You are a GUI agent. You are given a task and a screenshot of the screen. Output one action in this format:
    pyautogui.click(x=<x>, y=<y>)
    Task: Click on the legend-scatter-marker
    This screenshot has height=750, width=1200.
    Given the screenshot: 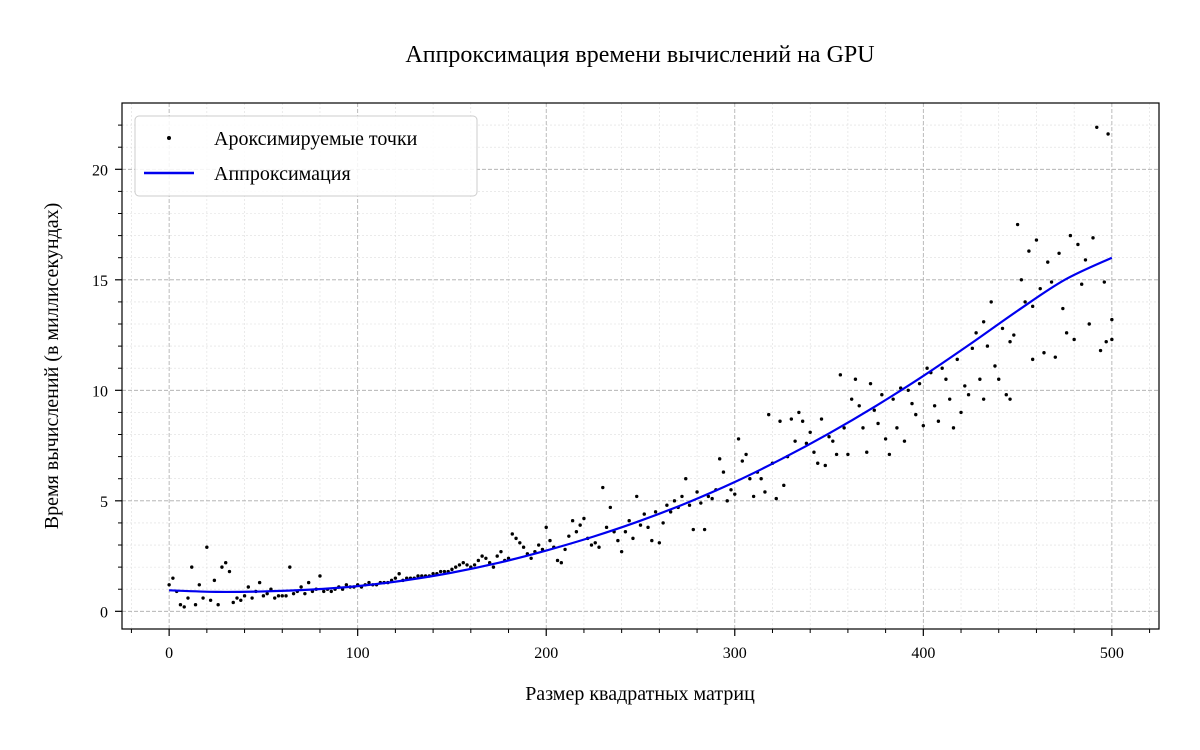 What is the action you would take?
    pyautogui.click(x=169, y=138)
    